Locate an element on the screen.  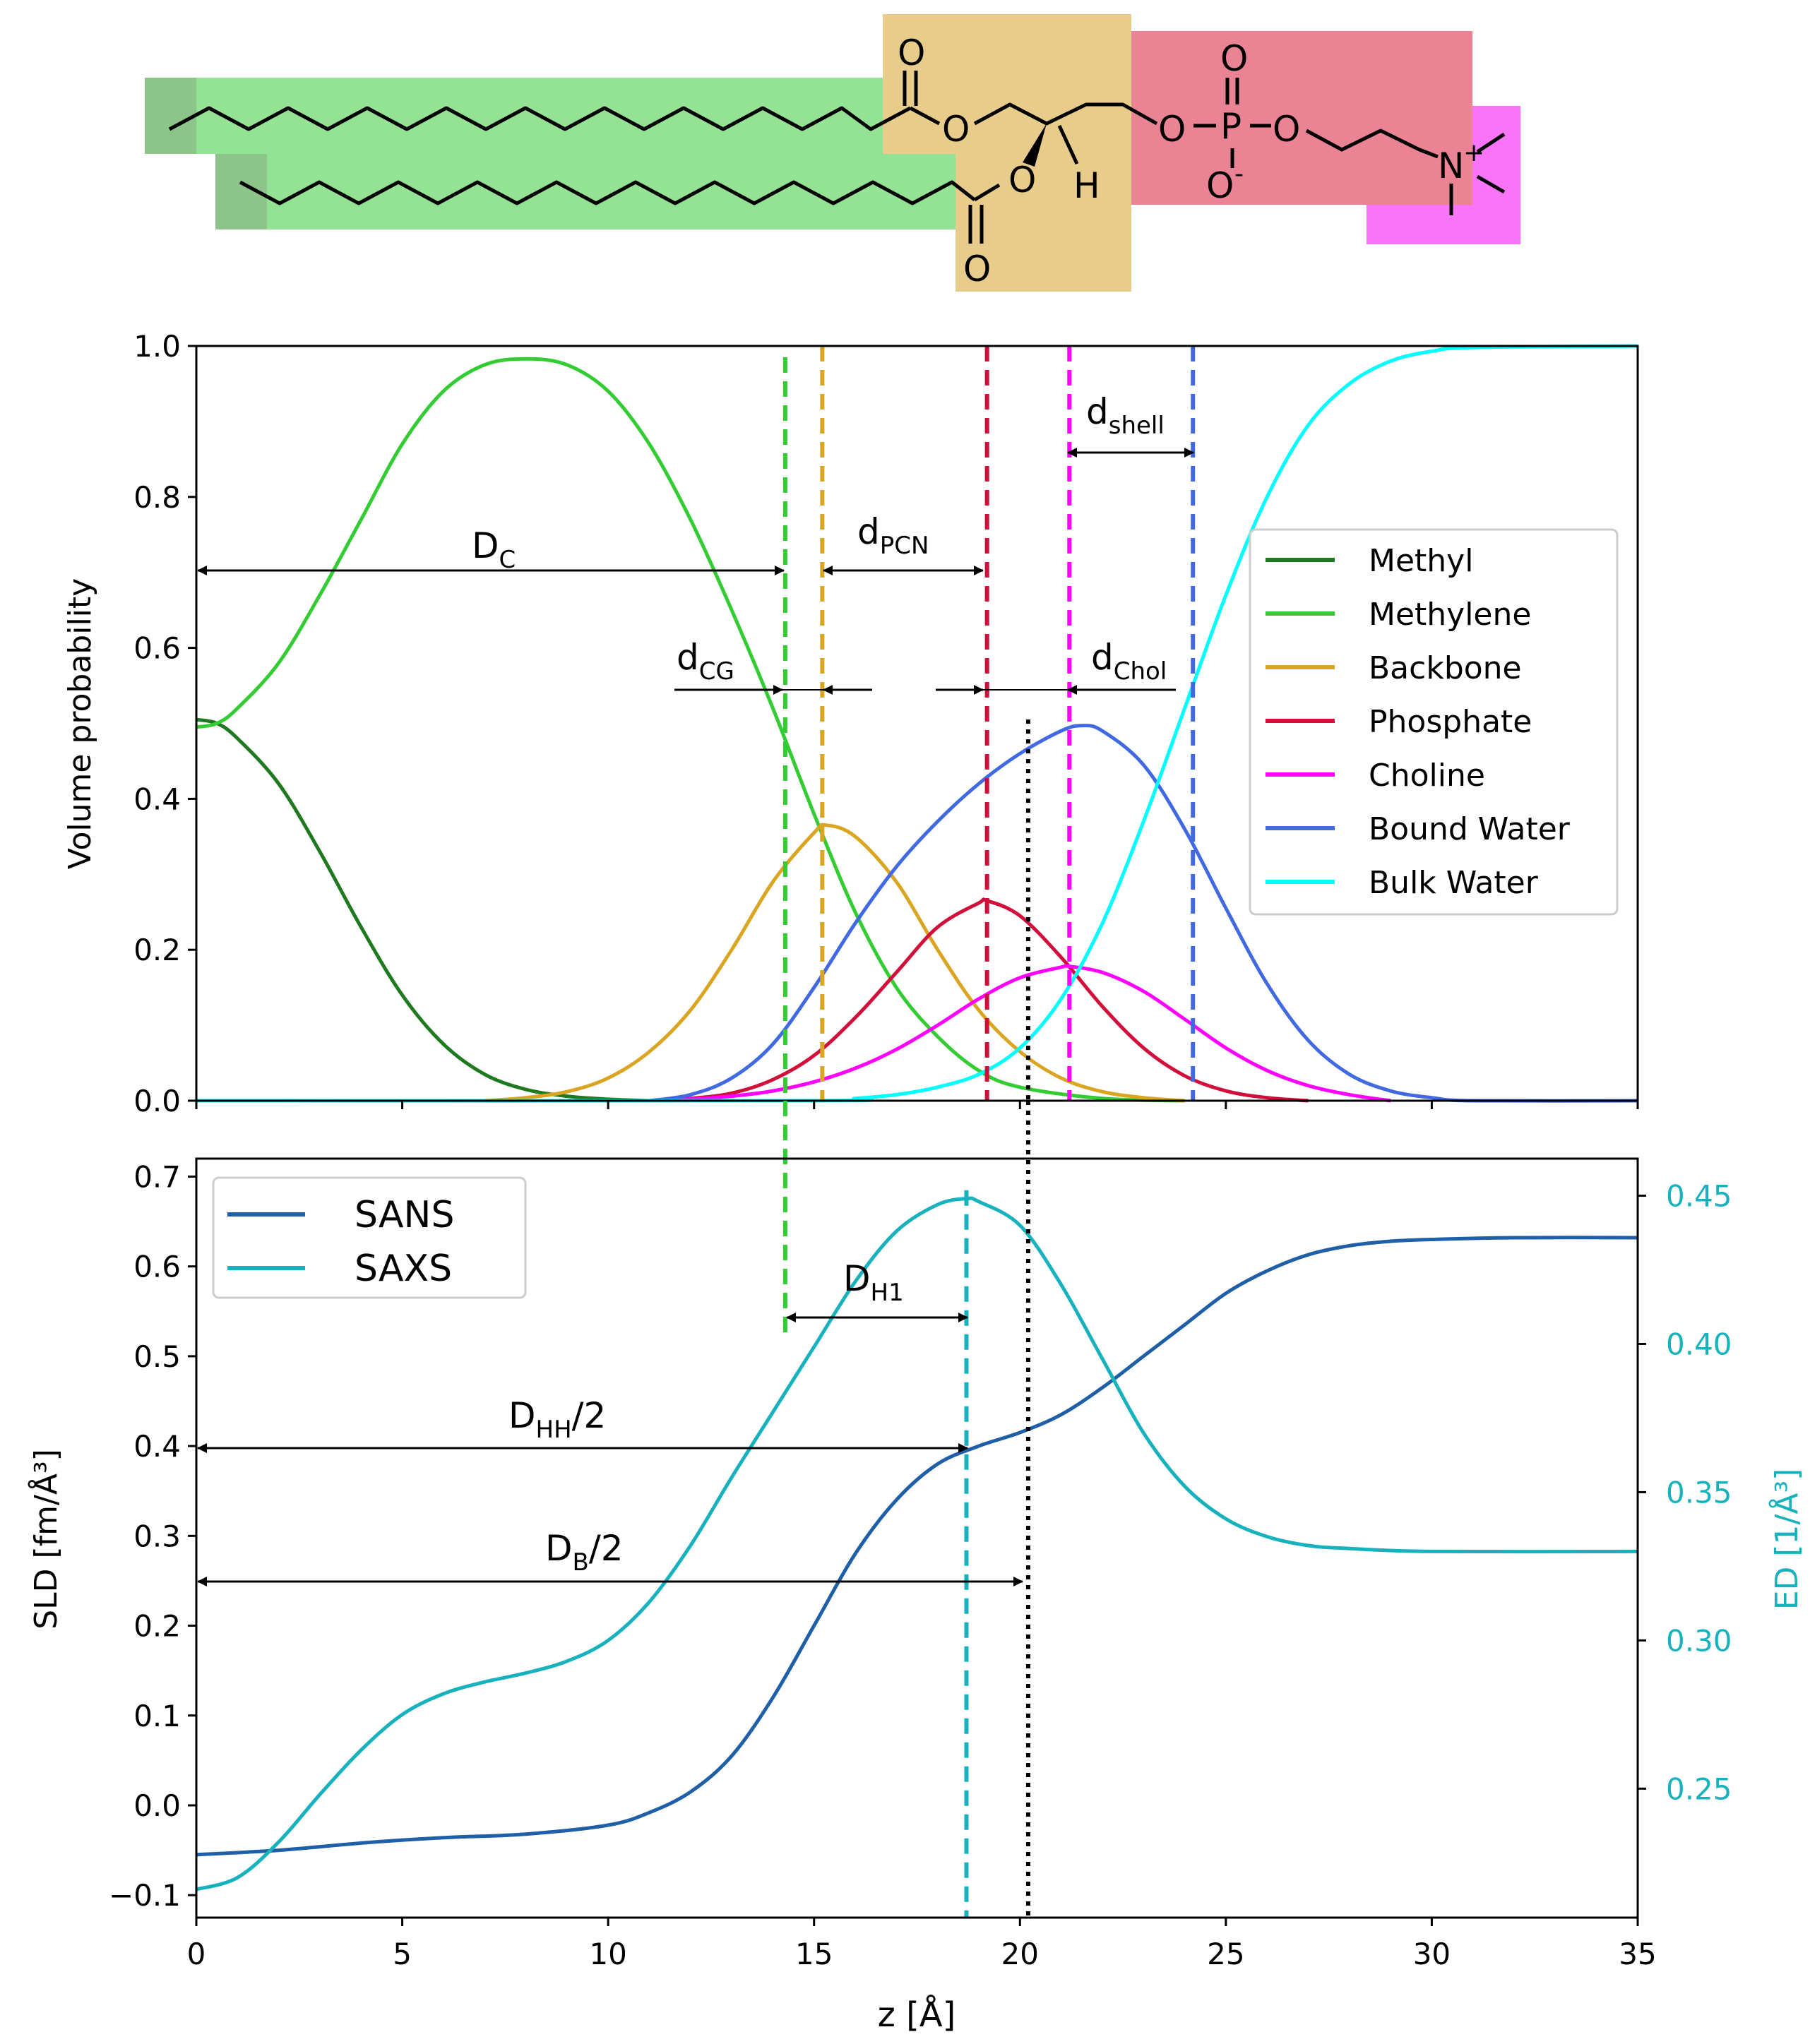
top-ytick-label: 0.2 is located at coordinates (157, 950).